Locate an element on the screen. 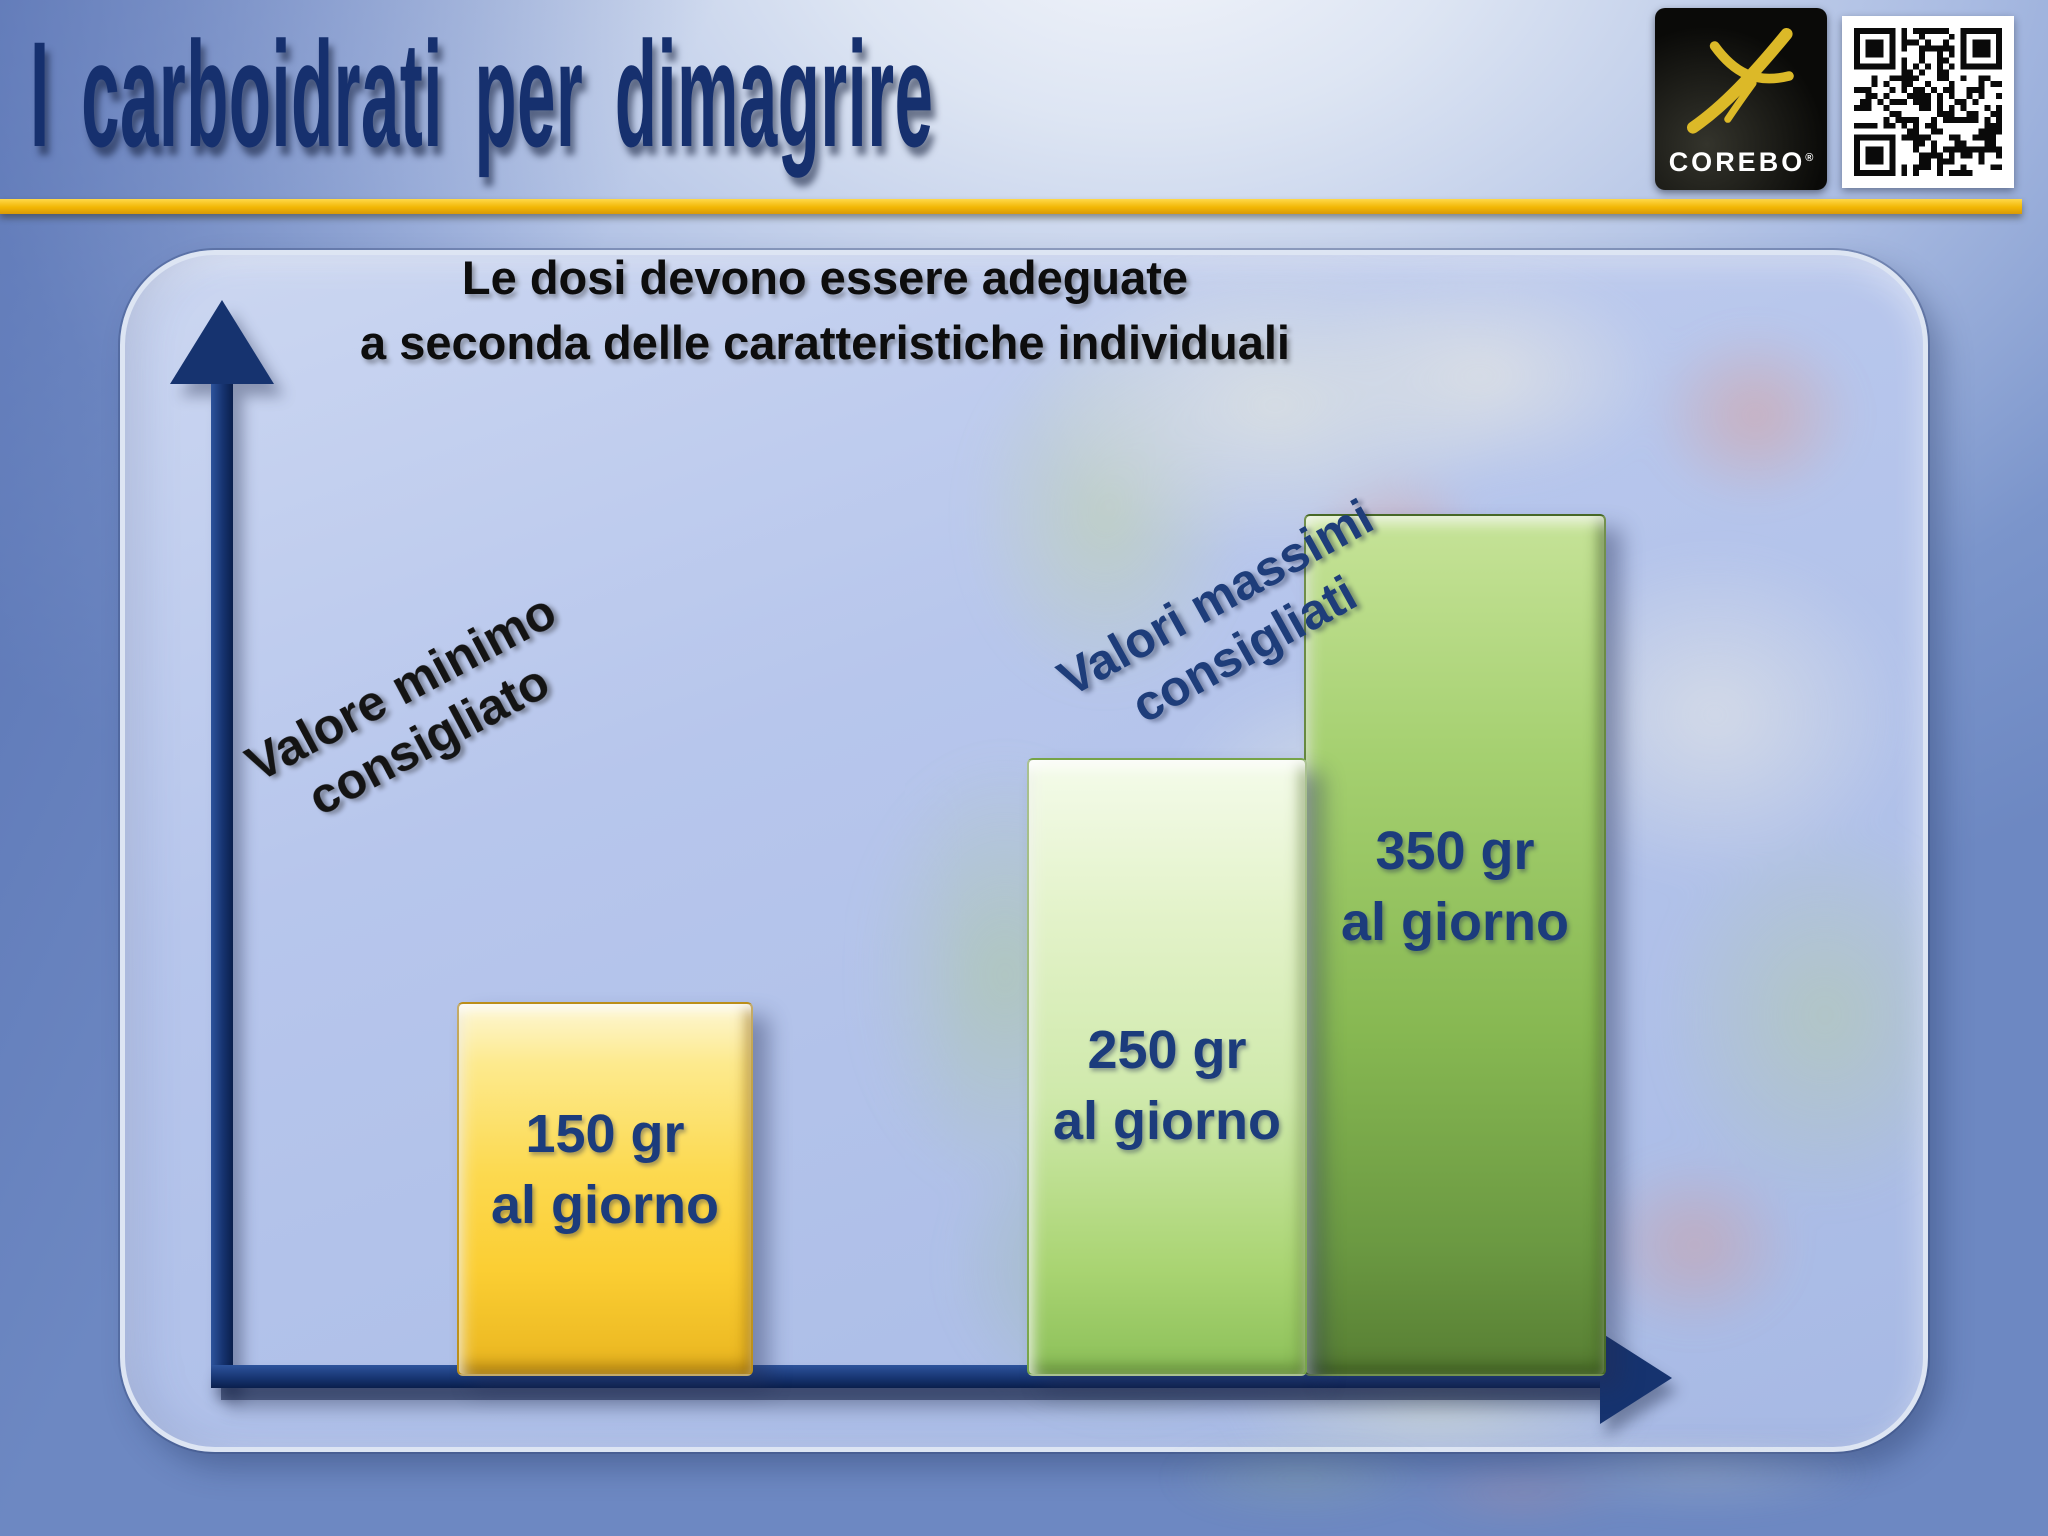 The height and width of the screenshot is (1536, 2048). bar-150-label: 150 gr al giorno is located at coordinates (605, 1170).